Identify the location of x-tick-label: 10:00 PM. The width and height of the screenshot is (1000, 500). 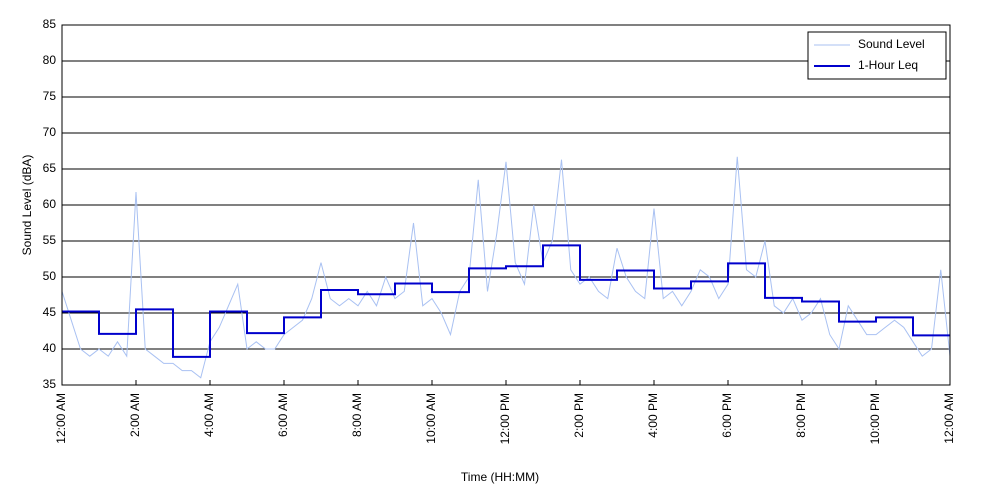
(875, 418).